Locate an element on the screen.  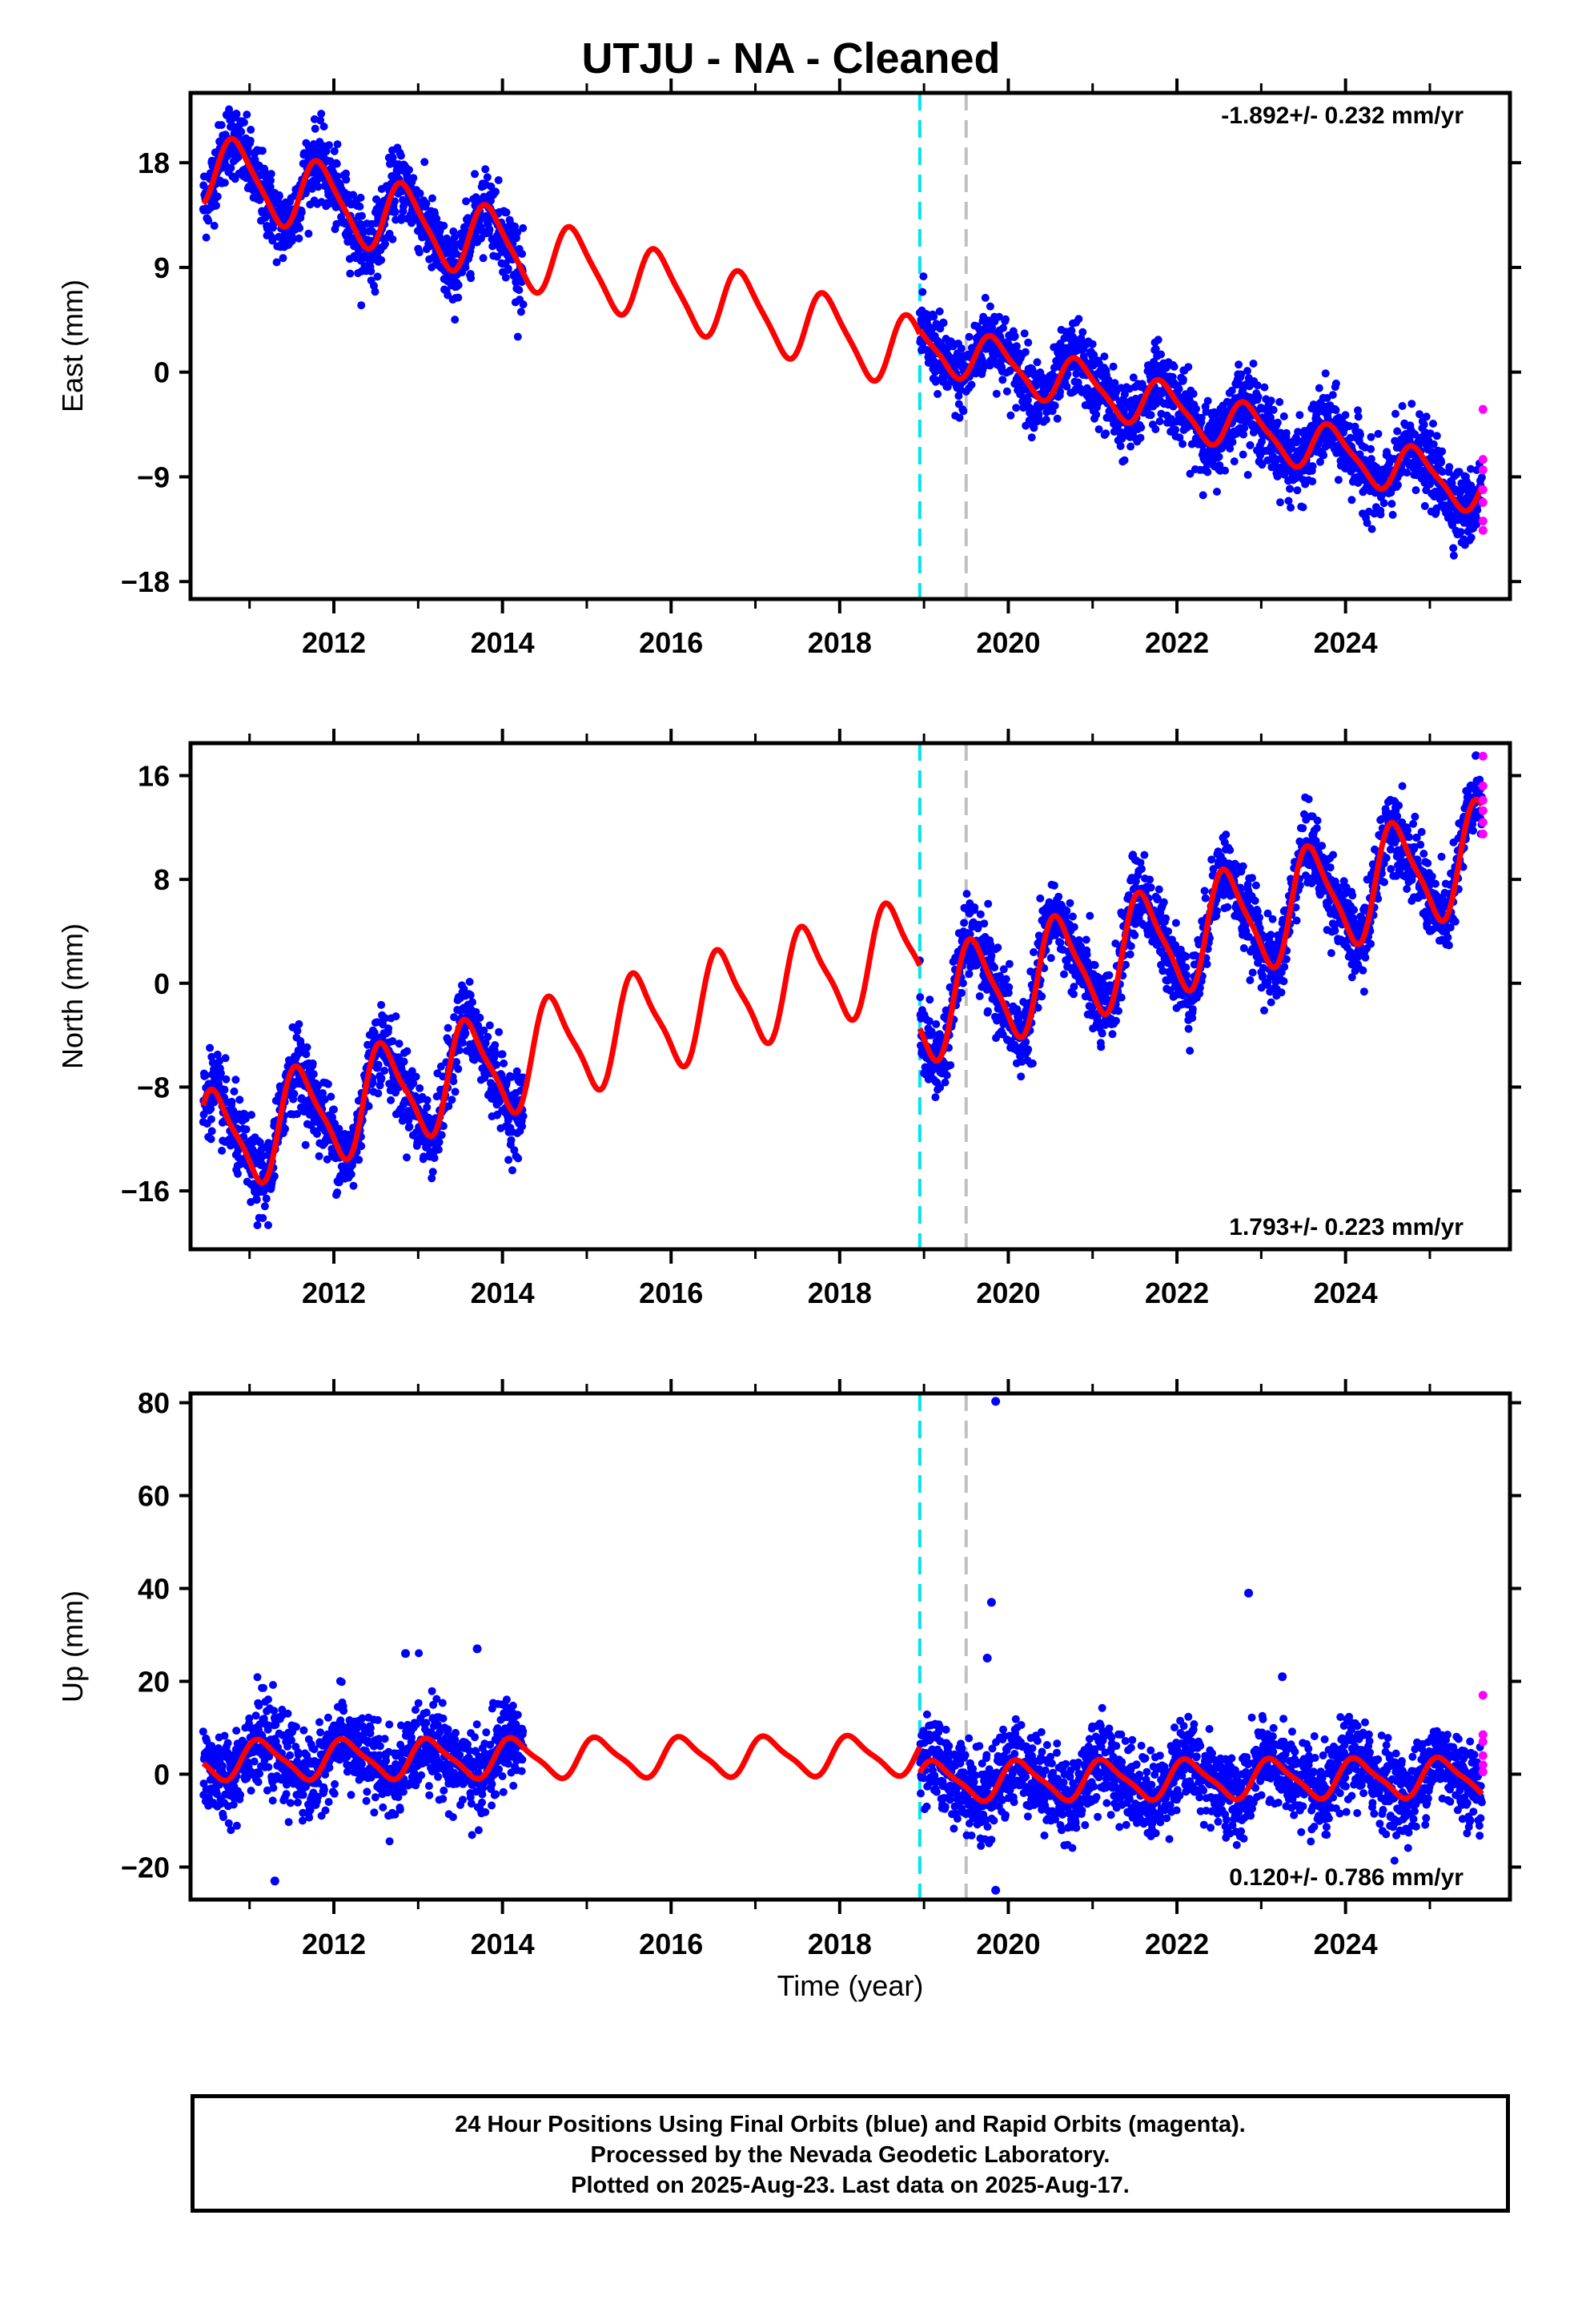
x-tick-label: 2024 is located at coordinates (1346, 642).